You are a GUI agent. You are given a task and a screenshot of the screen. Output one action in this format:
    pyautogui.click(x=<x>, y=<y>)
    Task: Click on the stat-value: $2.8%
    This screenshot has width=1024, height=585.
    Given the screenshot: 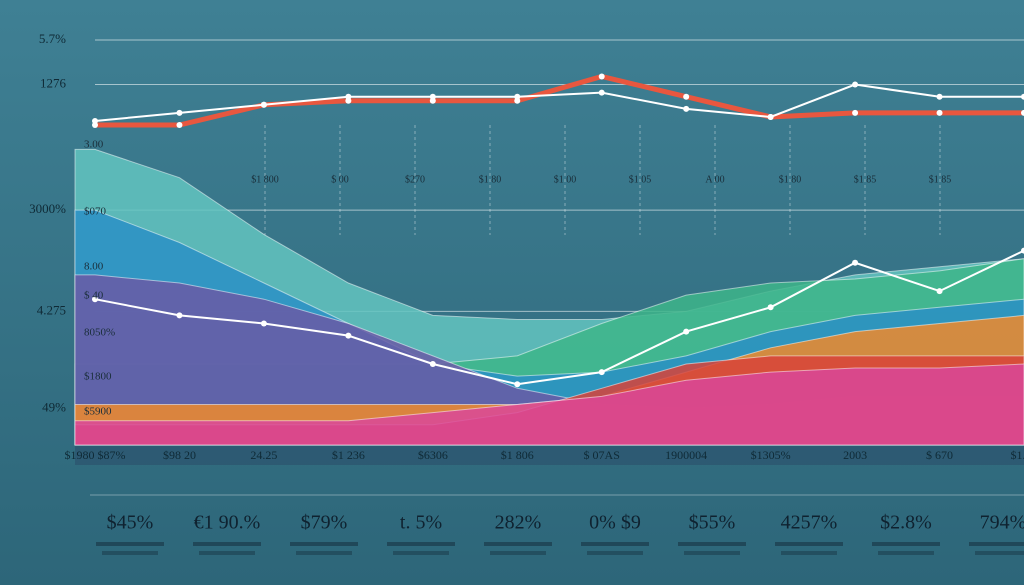 What is the action you would take?
    pyautogui.click(x=906, y=523)
    